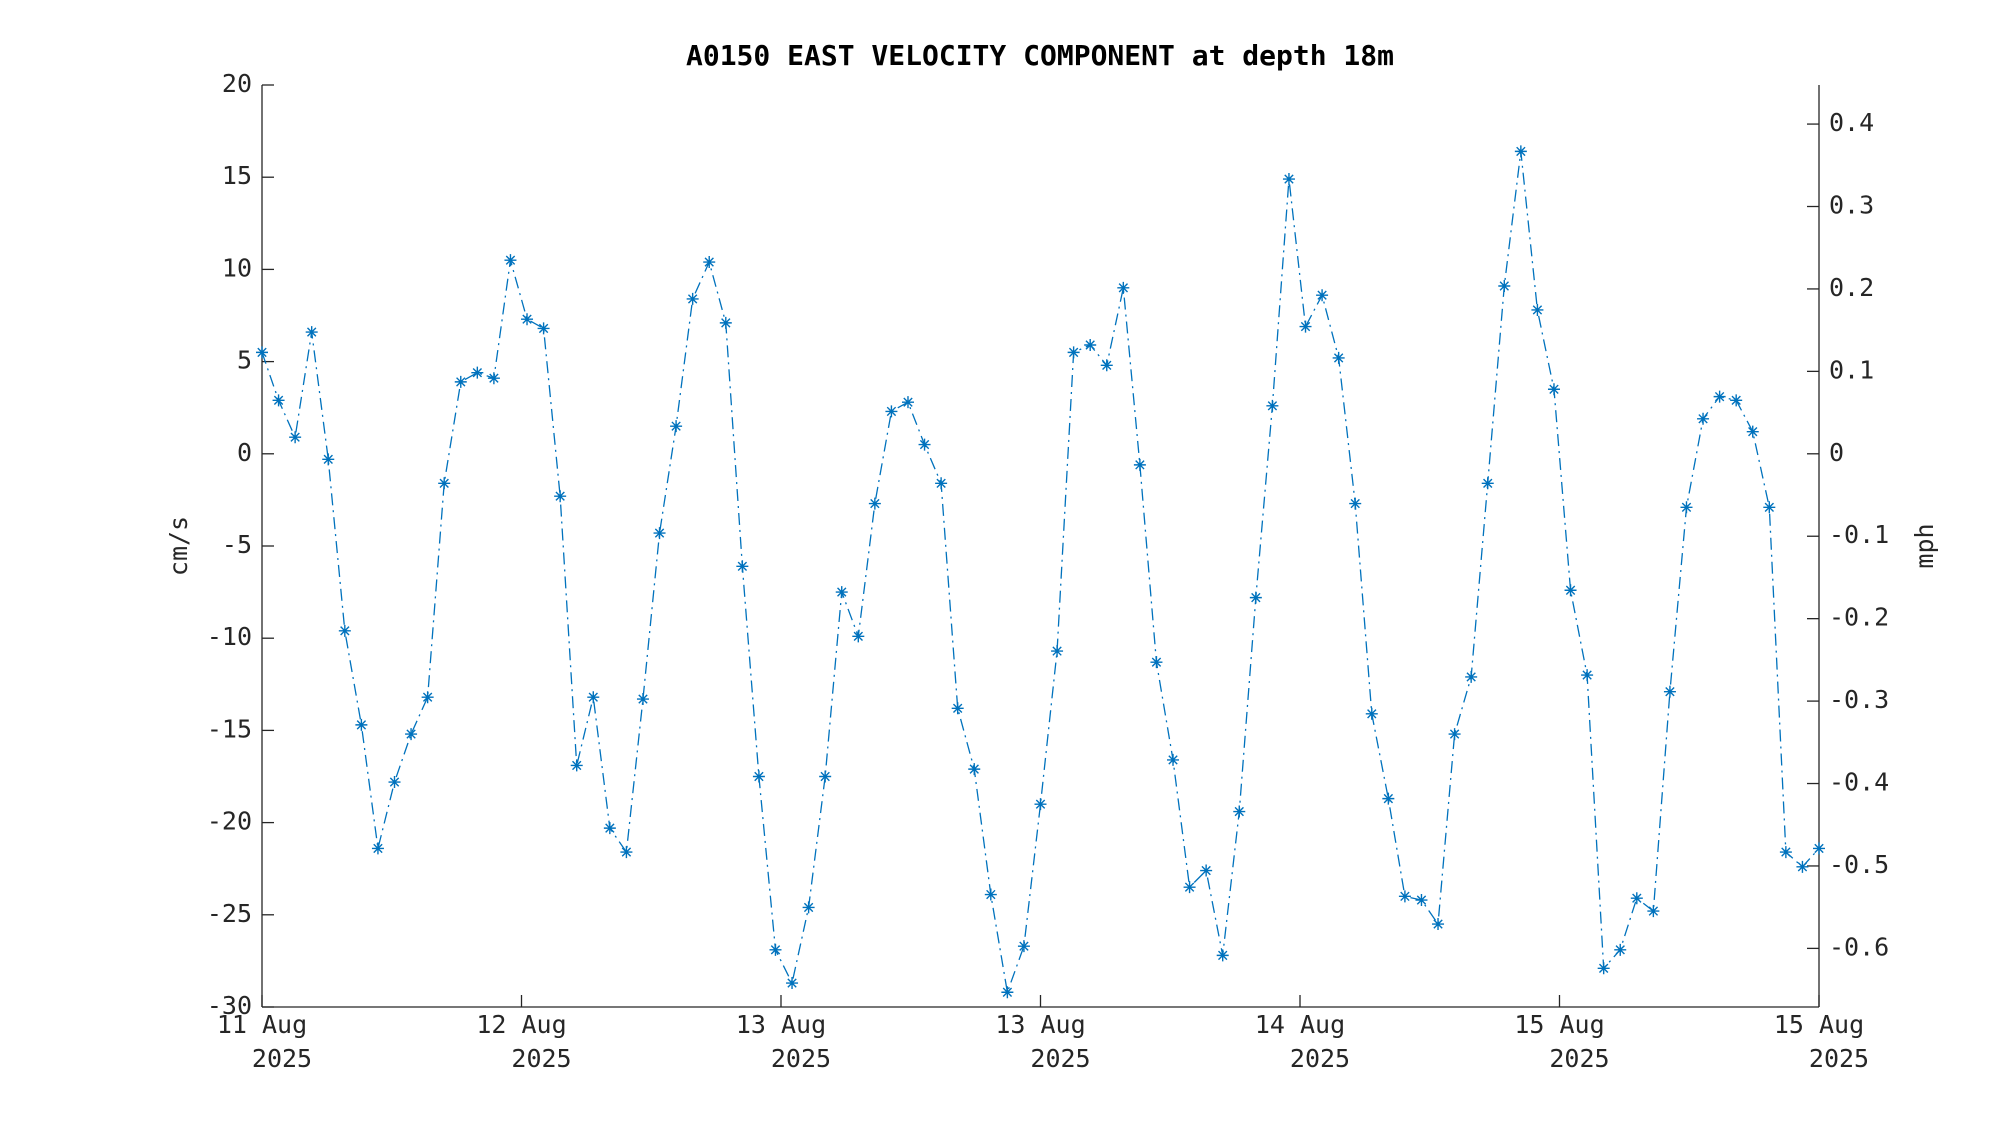 The image size is (2000, 1125). Describe the element at coordinates (1836, 452) in the screenshot. I see `y2-tick-label: 0` at that location.